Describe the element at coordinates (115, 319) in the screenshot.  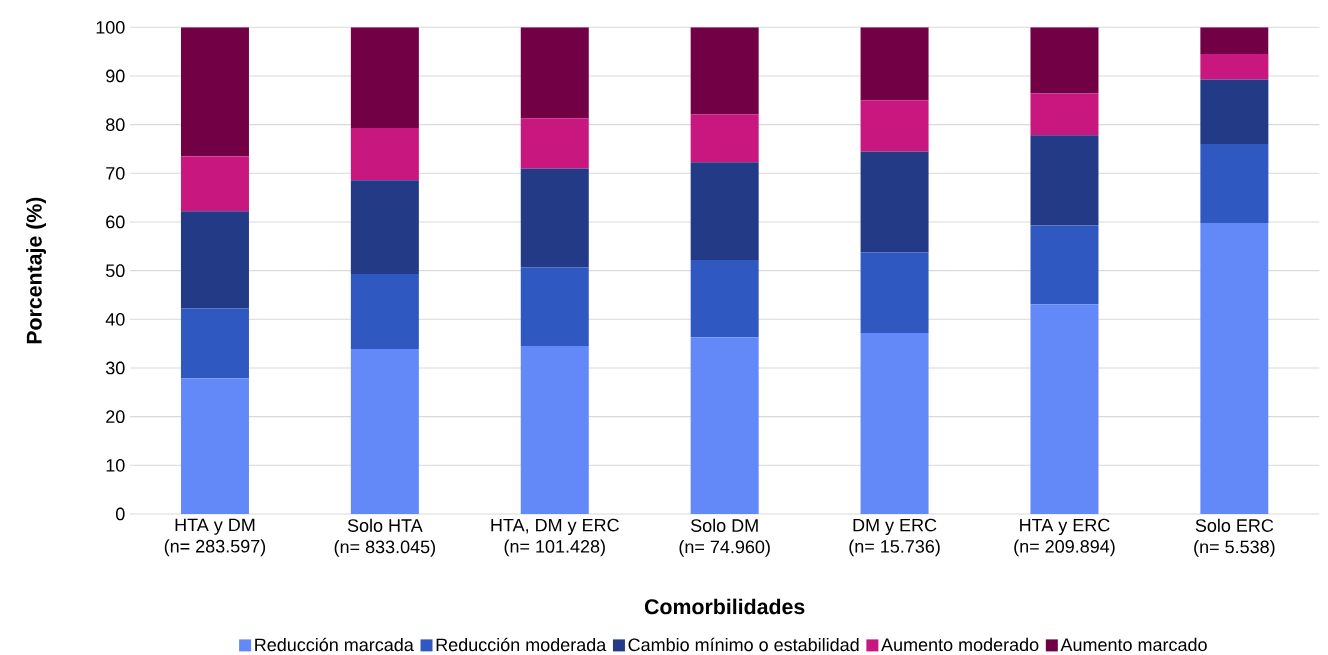
I see `y-tick-label: 40` at that location.